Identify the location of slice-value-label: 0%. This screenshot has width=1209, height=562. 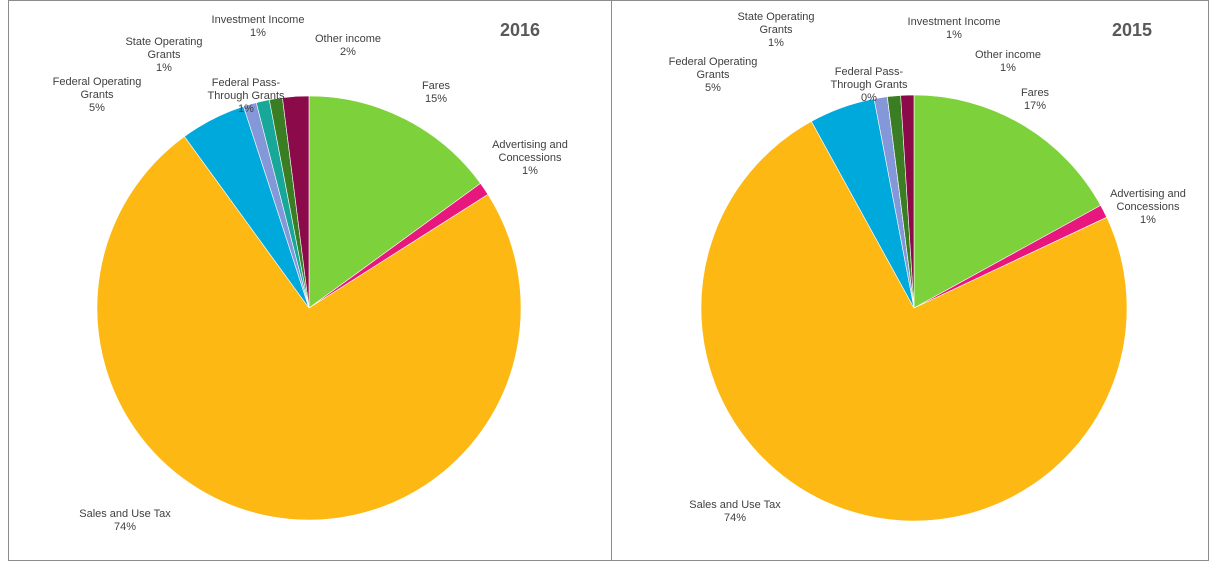
(869, 98).